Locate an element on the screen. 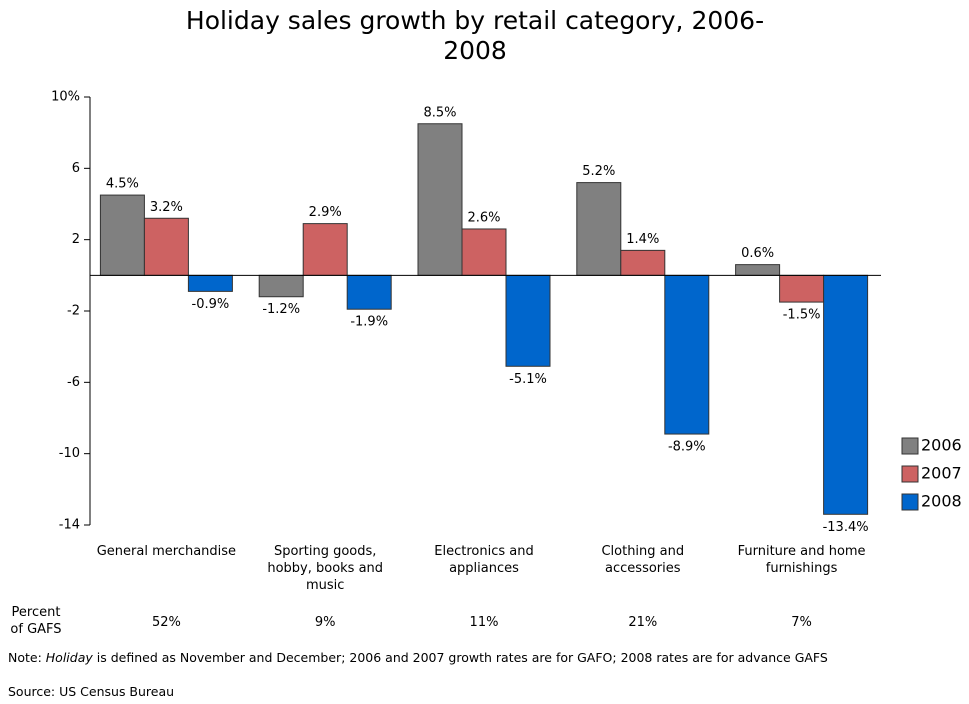 The height and width of the screenshot is (704, 969). value-label: 5.2% is located at coordinates (598, 171).